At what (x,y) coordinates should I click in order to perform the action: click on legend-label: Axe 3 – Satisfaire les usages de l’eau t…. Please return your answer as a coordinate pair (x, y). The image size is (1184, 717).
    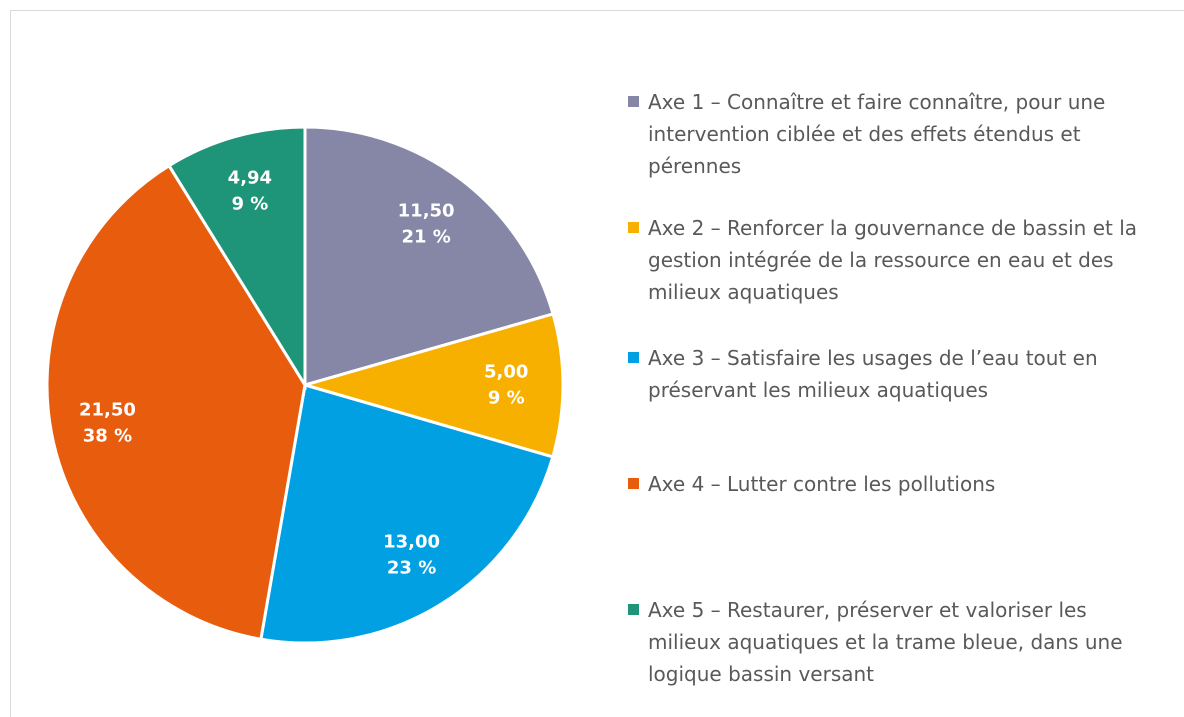
    Looking at the image, I should click on (873, 374).